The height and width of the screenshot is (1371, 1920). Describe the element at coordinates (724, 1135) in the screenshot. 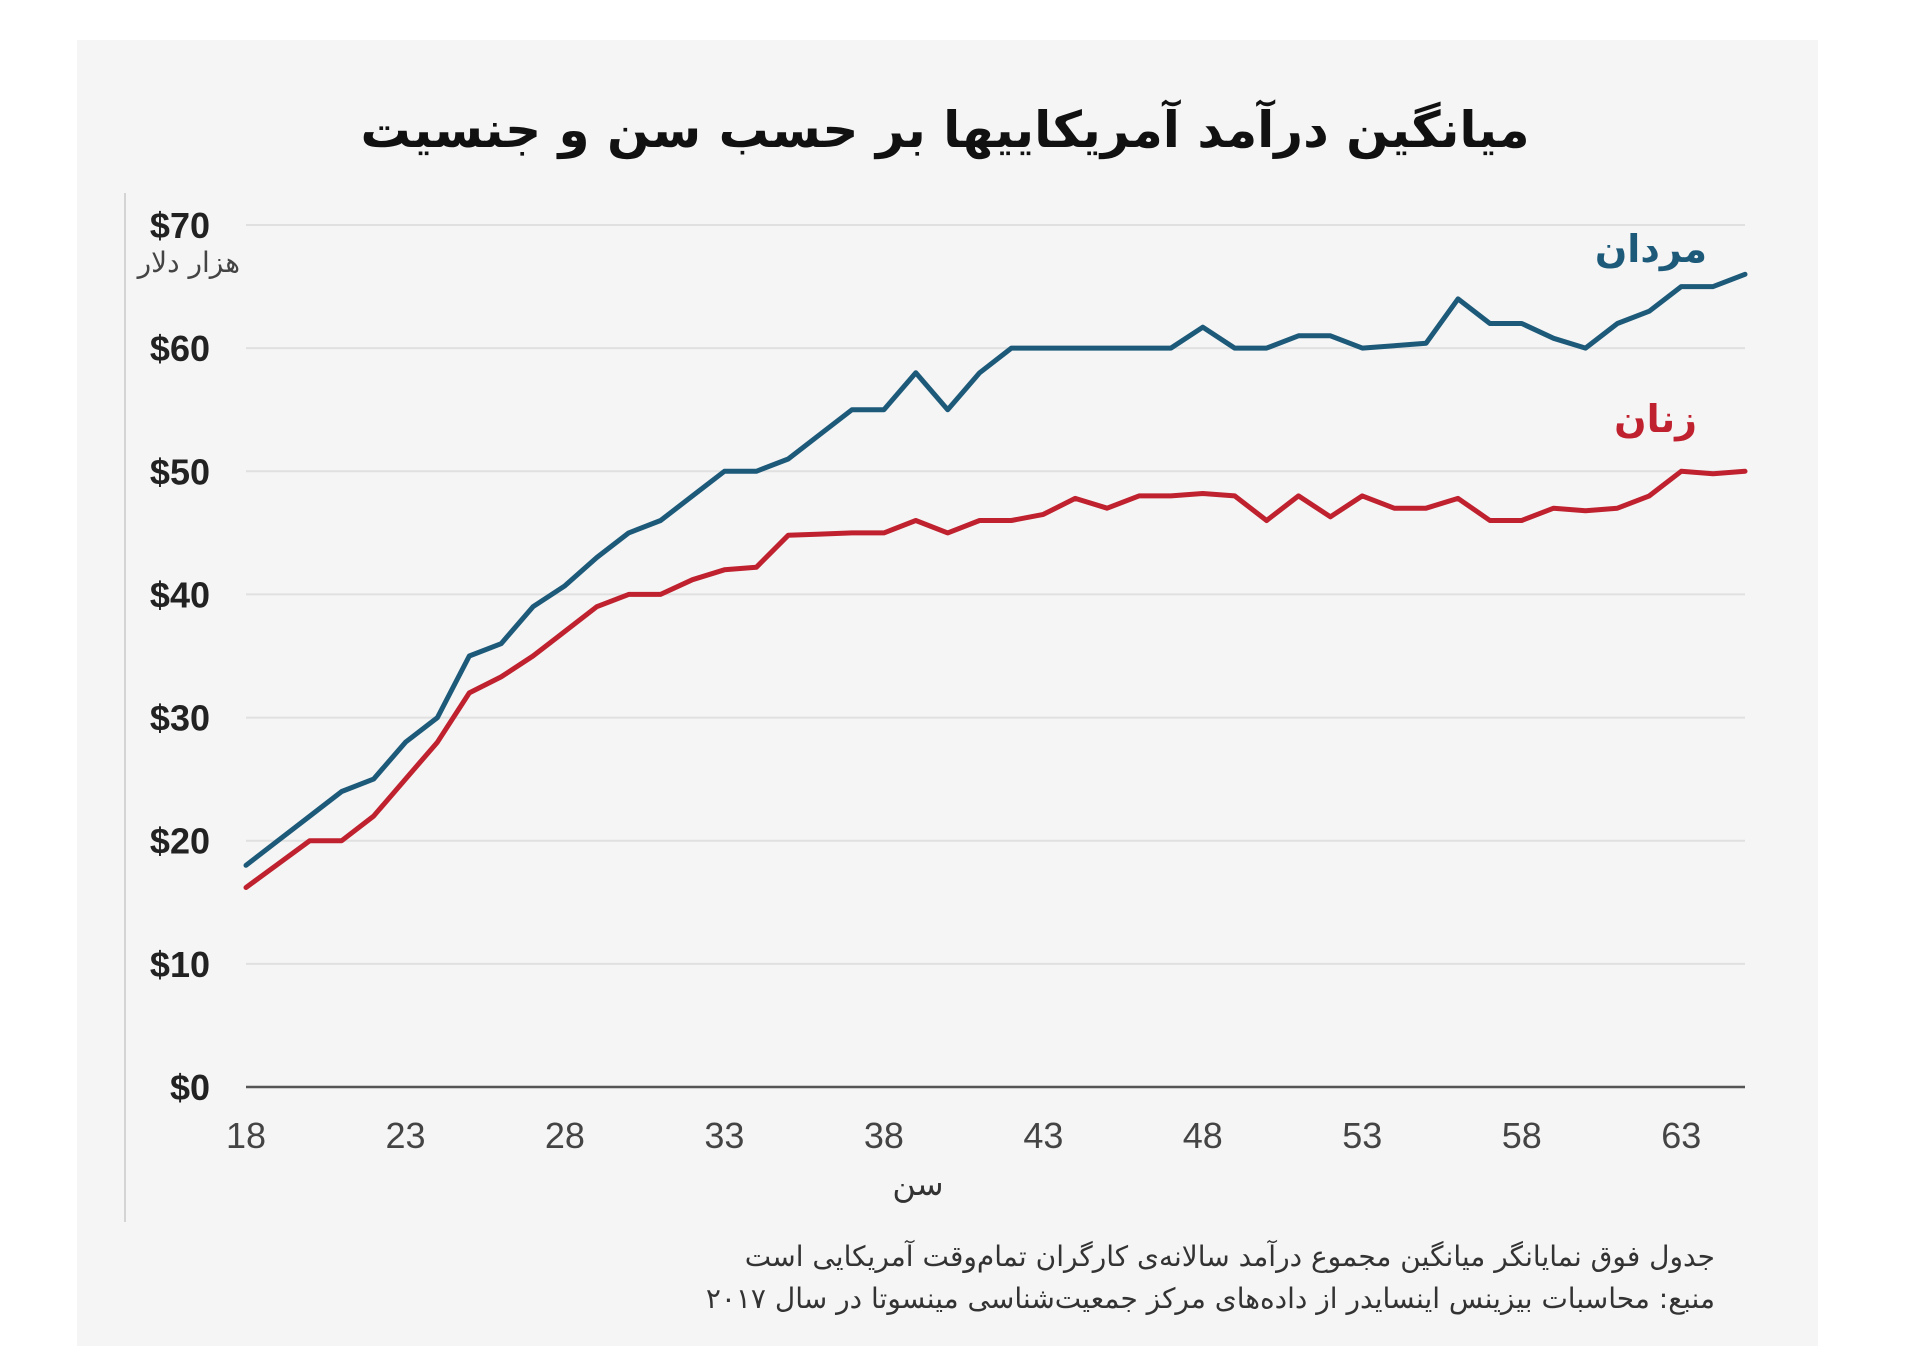

I see `x-tick-label: 33` at that location.